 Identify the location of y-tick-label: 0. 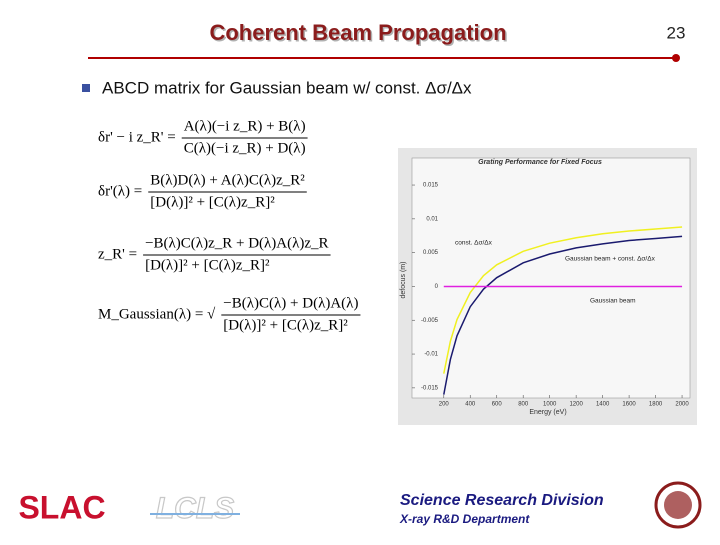
(437, 287).